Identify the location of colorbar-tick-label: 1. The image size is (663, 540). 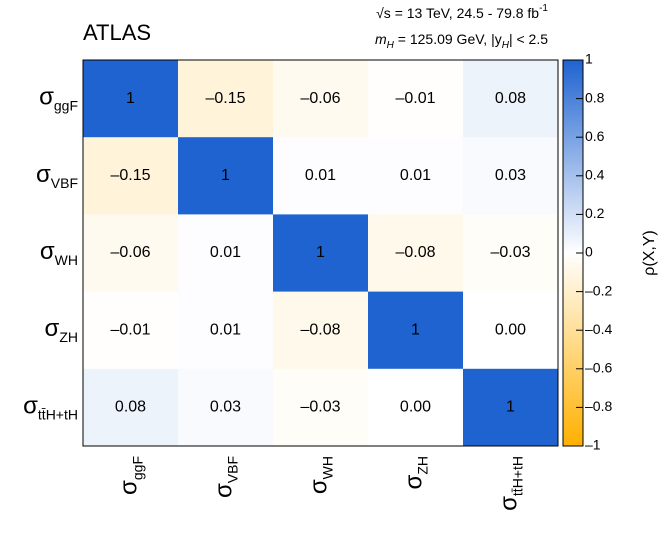
(589, 59).